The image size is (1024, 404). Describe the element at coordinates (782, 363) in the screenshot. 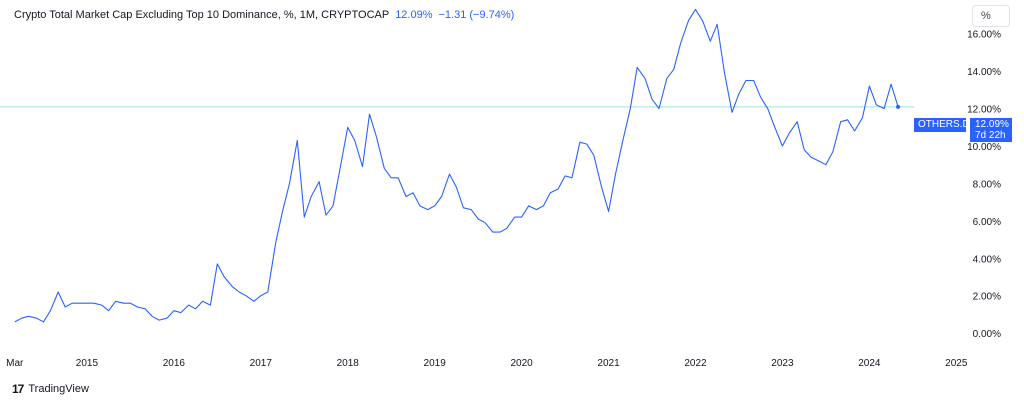

I see `x-tick-label: 2023` at that location.